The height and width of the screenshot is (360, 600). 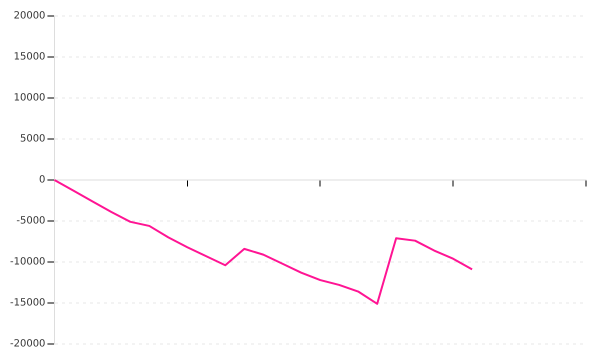 I want to click on y-tick-label: 20000, so click(x=30, y=16).